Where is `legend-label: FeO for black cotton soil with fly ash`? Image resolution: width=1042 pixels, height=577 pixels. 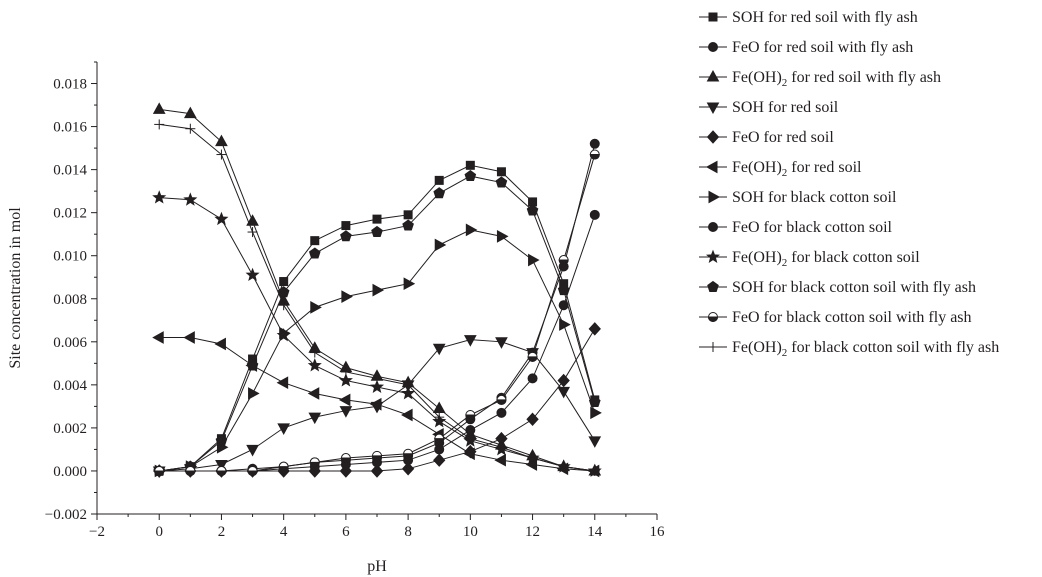
legend-label: FeO for black cotton soil with fly ash is located at coordinates (852, 317).